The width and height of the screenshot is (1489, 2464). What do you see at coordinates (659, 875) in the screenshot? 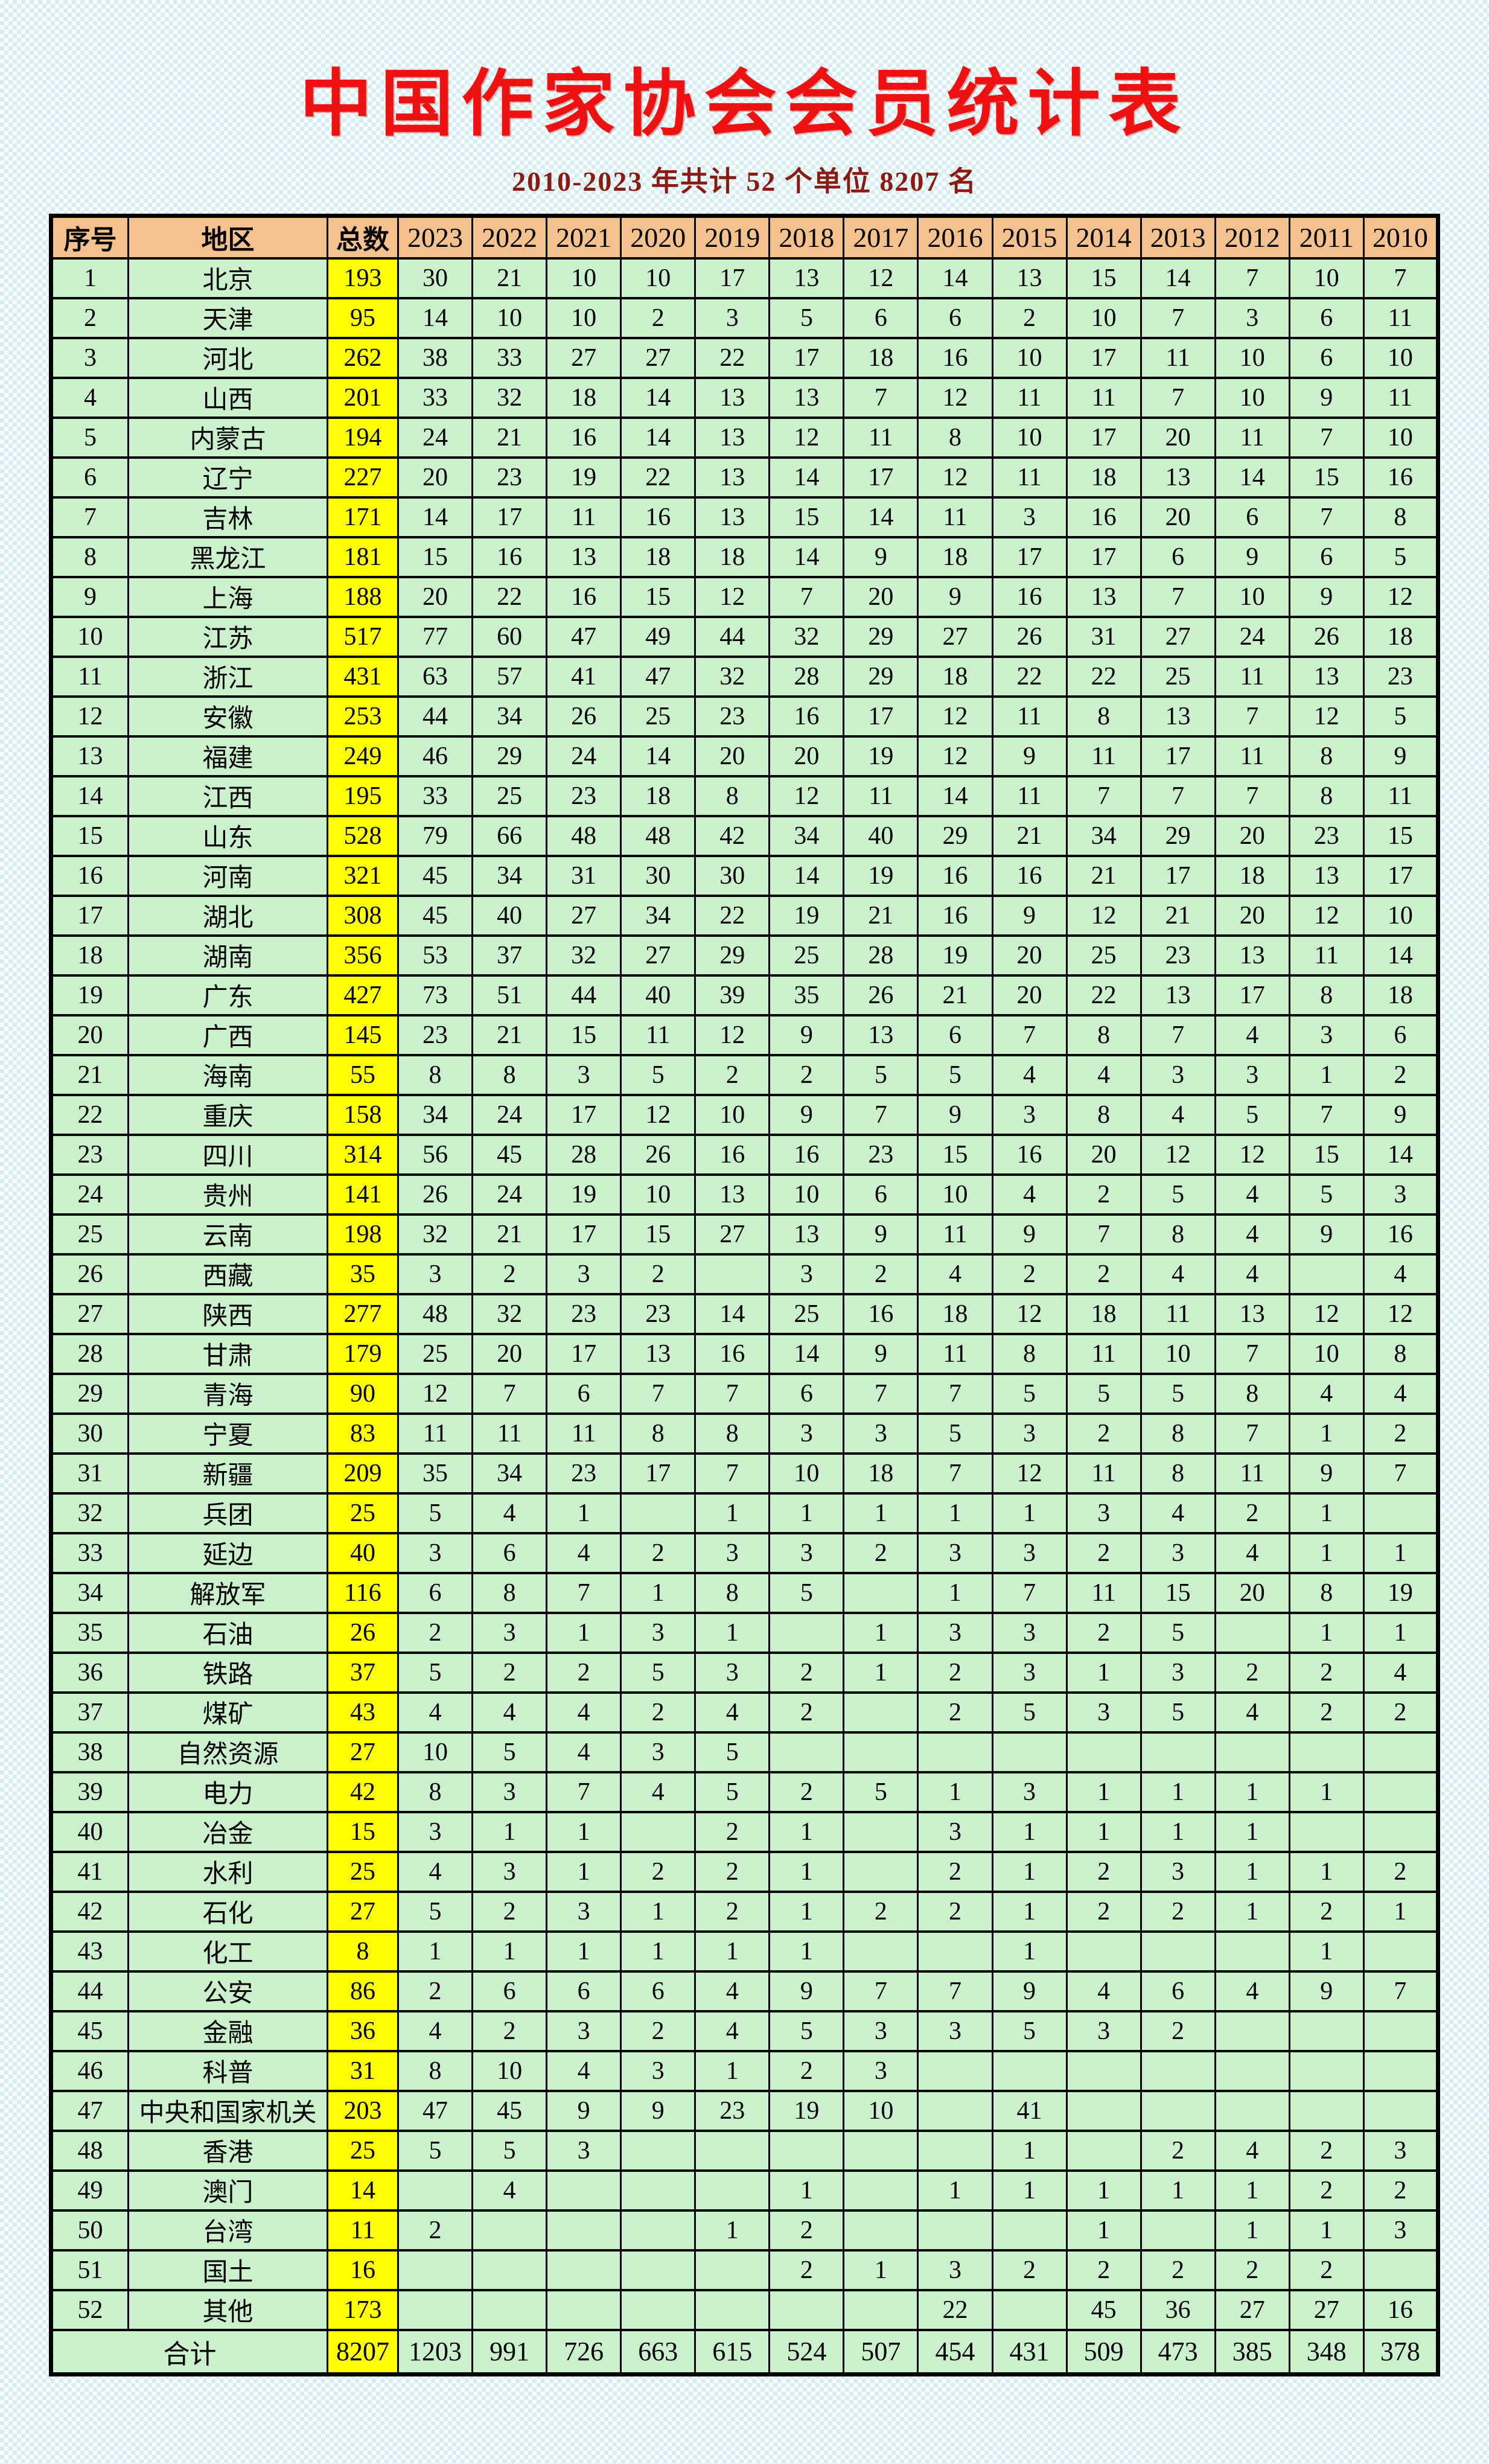
I see `year-value-cell: 30` at bounding box center [659, 875].